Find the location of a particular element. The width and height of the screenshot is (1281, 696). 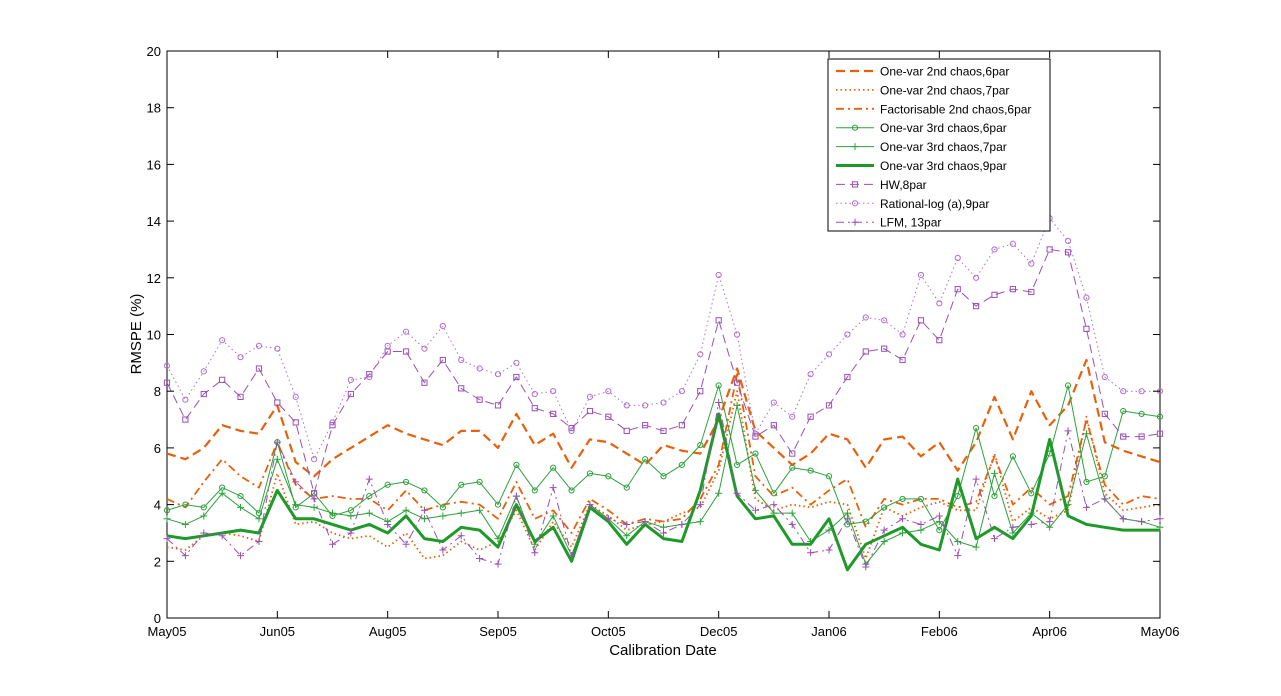

x-tick-label: Sep05 is located at coordinates (498, 631).